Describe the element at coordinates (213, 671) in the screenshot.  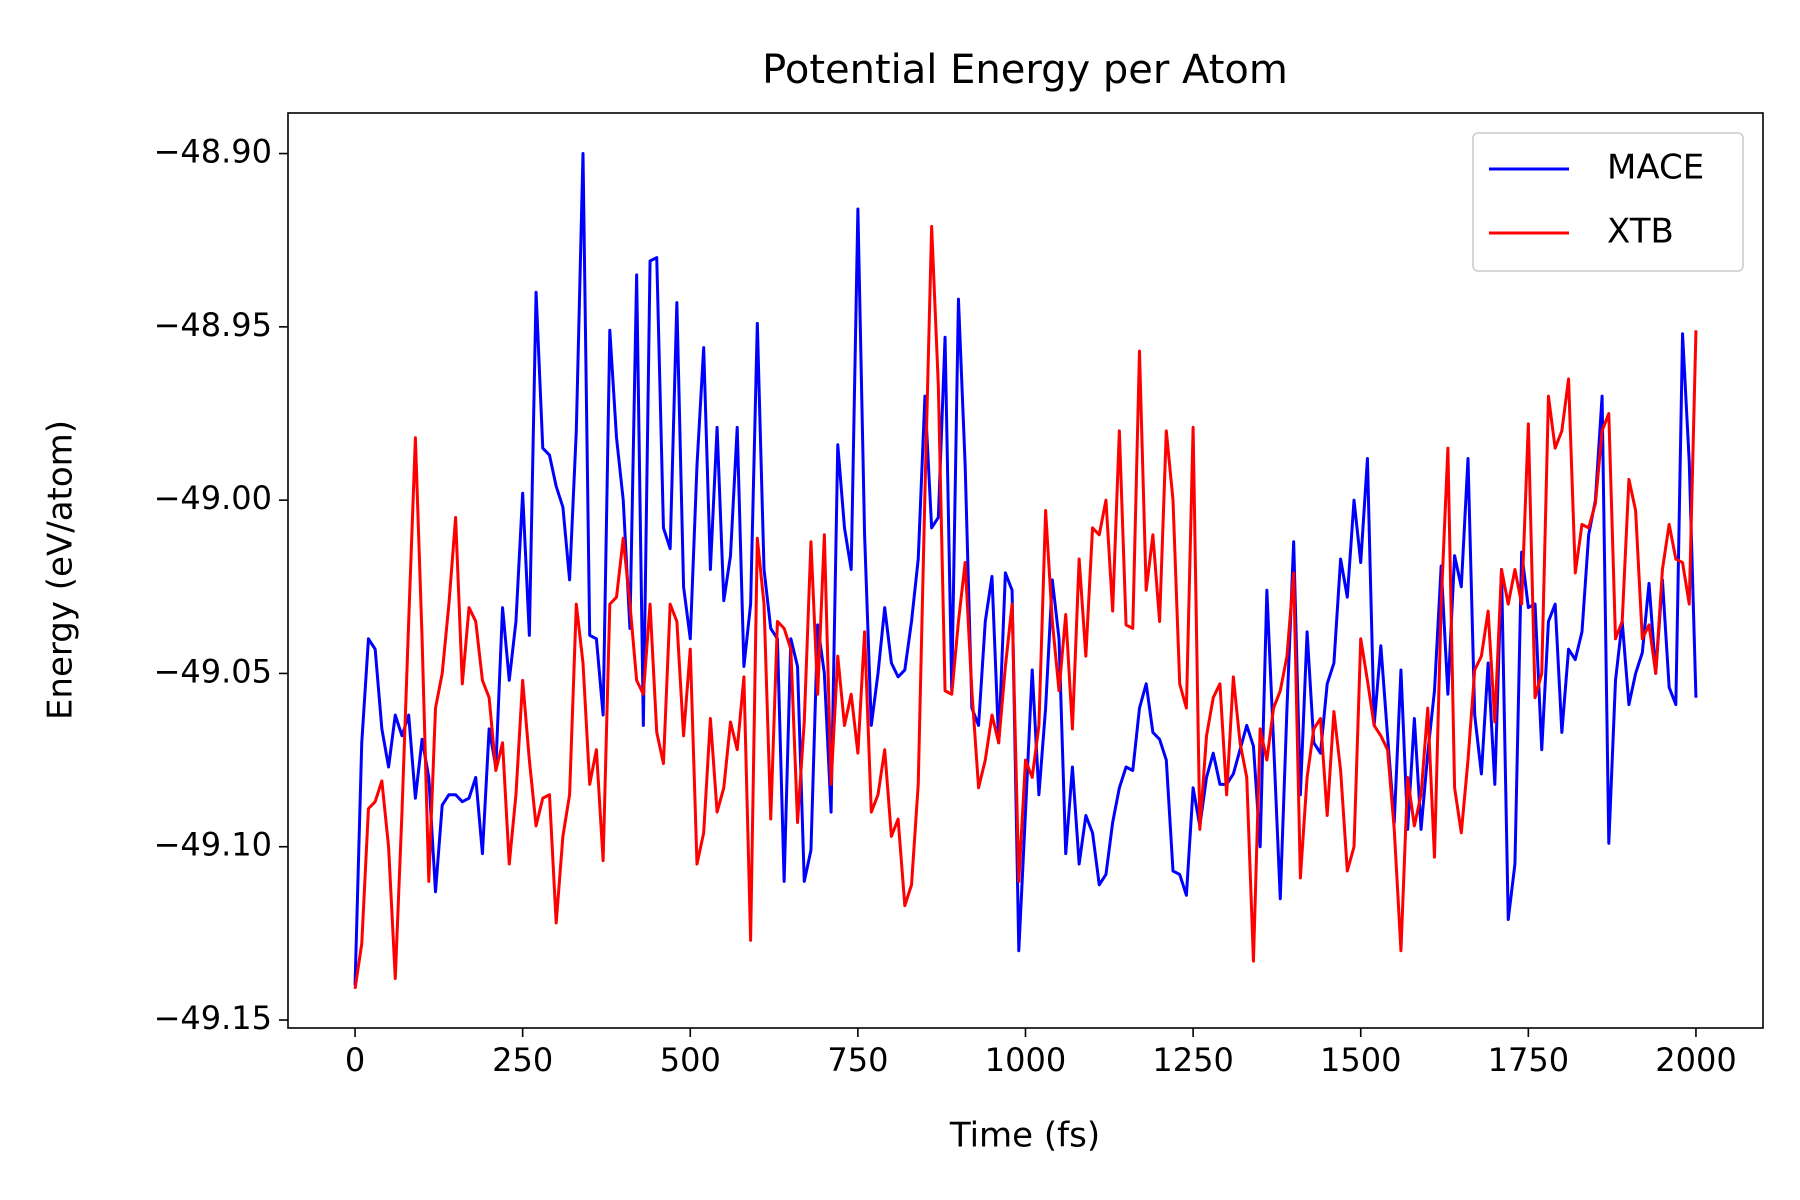
I see `y-tick-label: −49.05` at that location.